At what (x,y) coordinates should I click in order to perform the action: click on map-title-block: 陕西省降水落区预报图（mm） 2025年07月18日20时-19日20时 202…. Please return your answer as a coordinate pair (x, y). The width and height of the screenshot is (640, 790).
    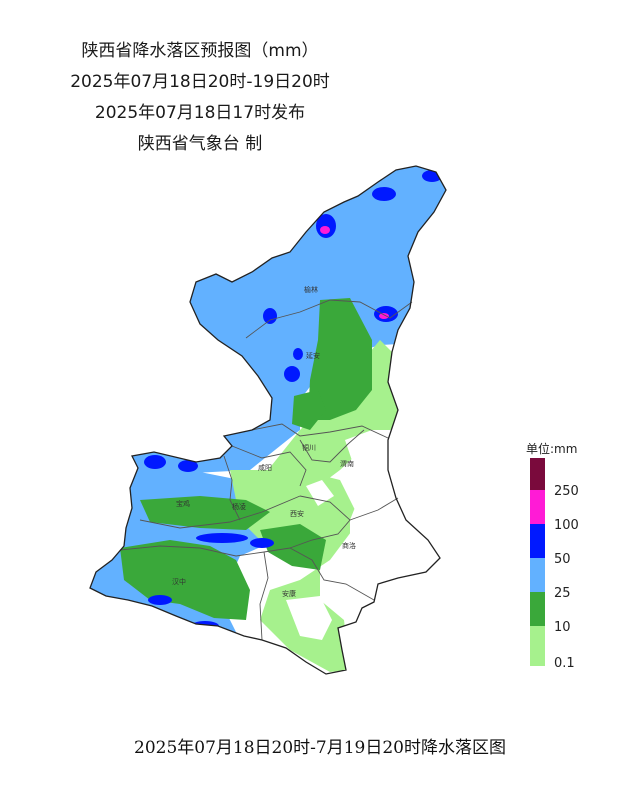
    Looking at the image, I should click on (200, 98).